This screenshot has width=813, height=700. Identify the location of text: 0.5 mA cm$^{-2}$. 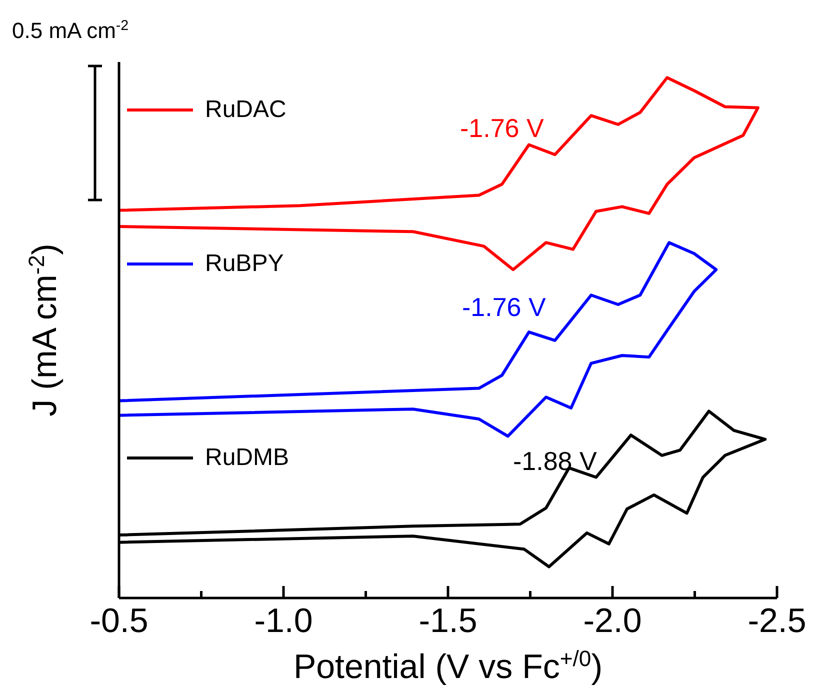
(70, 30).